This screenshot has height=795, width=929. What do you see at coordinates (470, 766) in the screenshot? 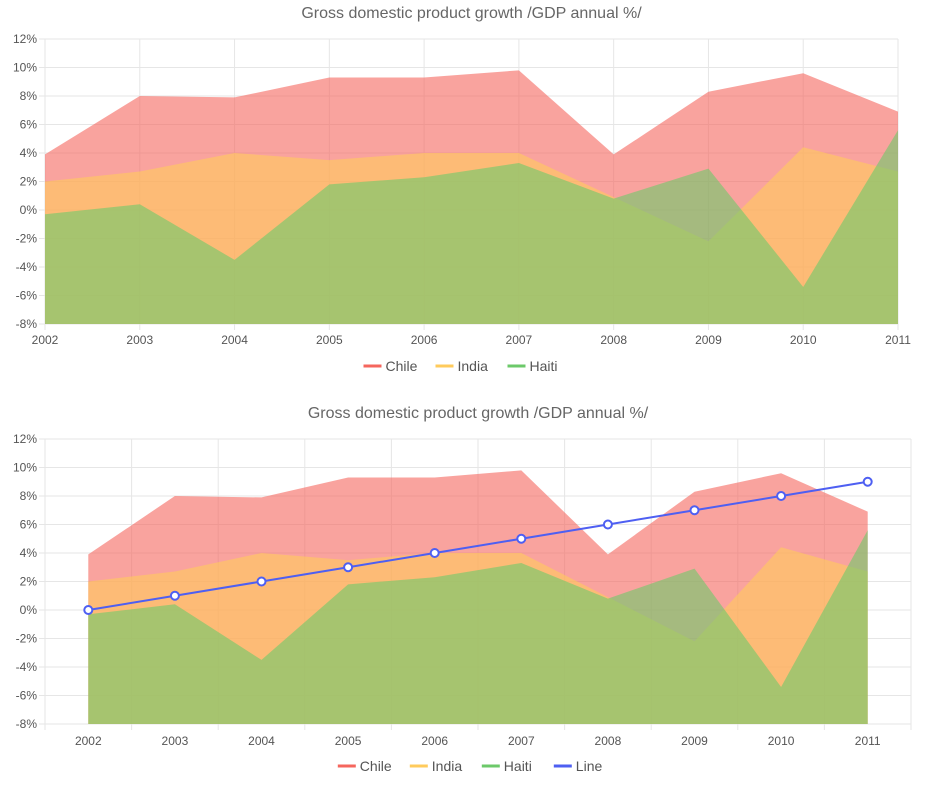
I see `legend: Chile India Haiti Line` at bounding box center [470, 766].